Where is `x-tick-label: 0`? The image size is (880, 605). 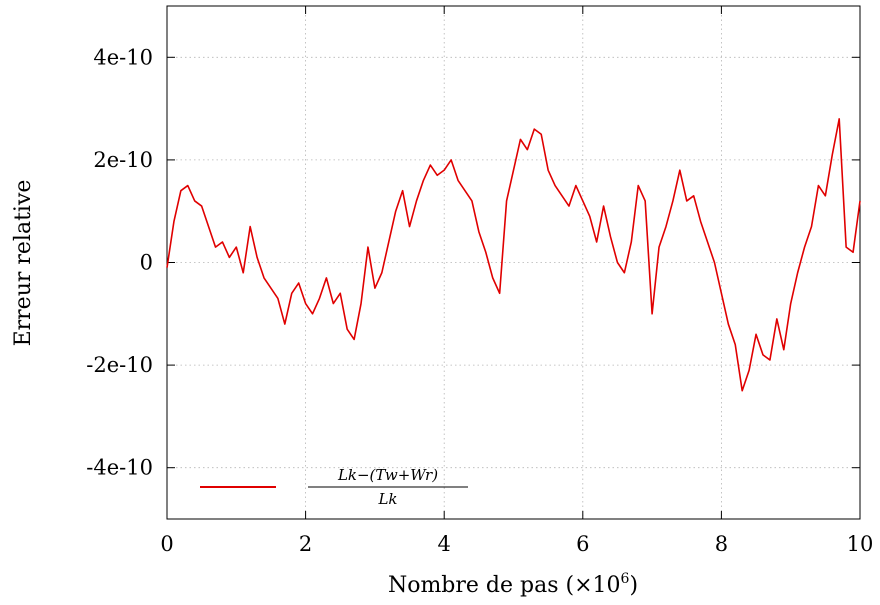 x-tick-label: 0 is located at coordinates (166, 544).